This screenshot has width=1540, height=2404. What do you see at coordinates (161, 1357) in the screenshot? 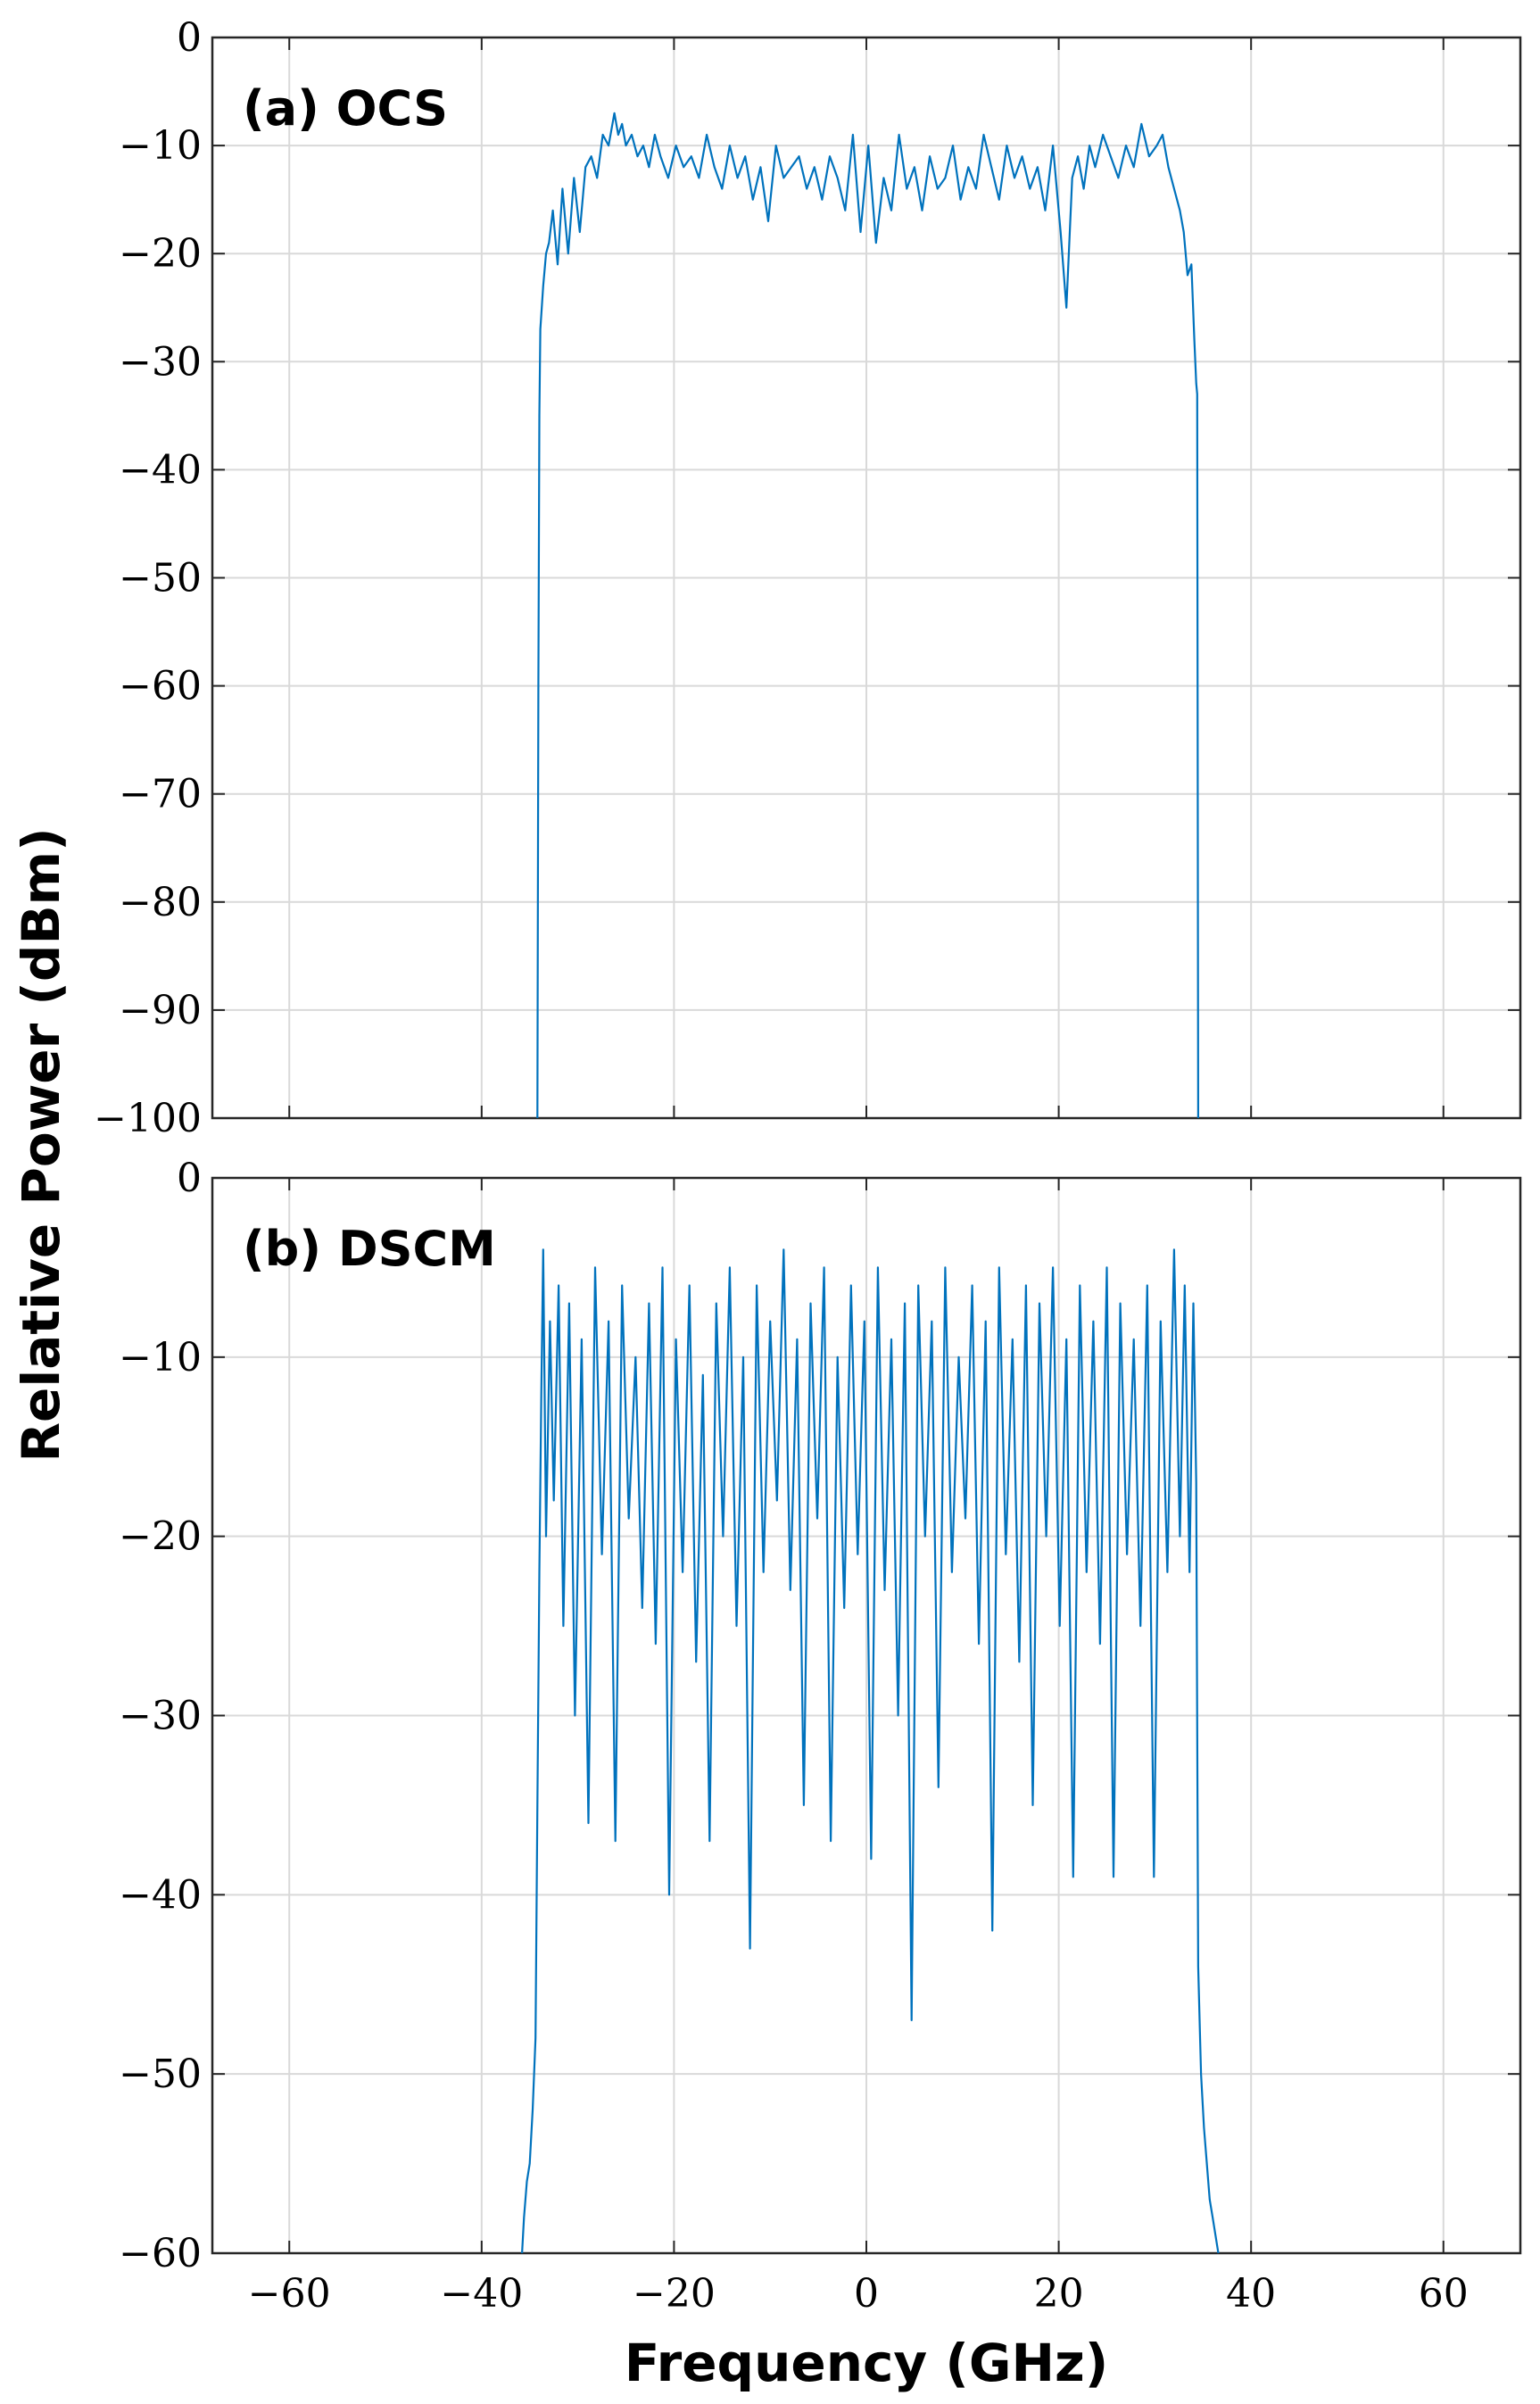
I see `panel-b-ytick-label: −10` at bounding box center [161, 1357].